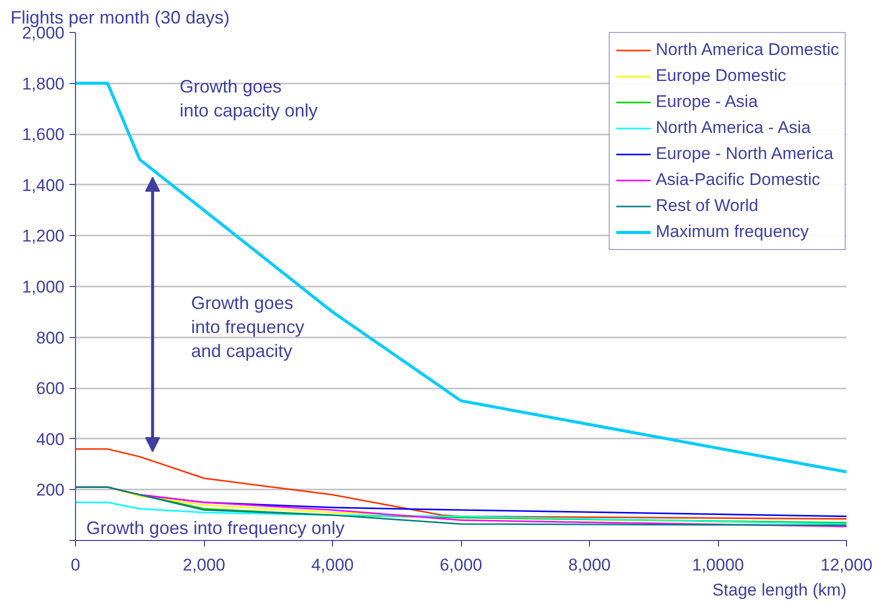 The image size is (891, 604). What do you see at coordinates (43, 134) in the screenshot?
I see `y-tick-label: 1,600` at bounding box center [43, 134].